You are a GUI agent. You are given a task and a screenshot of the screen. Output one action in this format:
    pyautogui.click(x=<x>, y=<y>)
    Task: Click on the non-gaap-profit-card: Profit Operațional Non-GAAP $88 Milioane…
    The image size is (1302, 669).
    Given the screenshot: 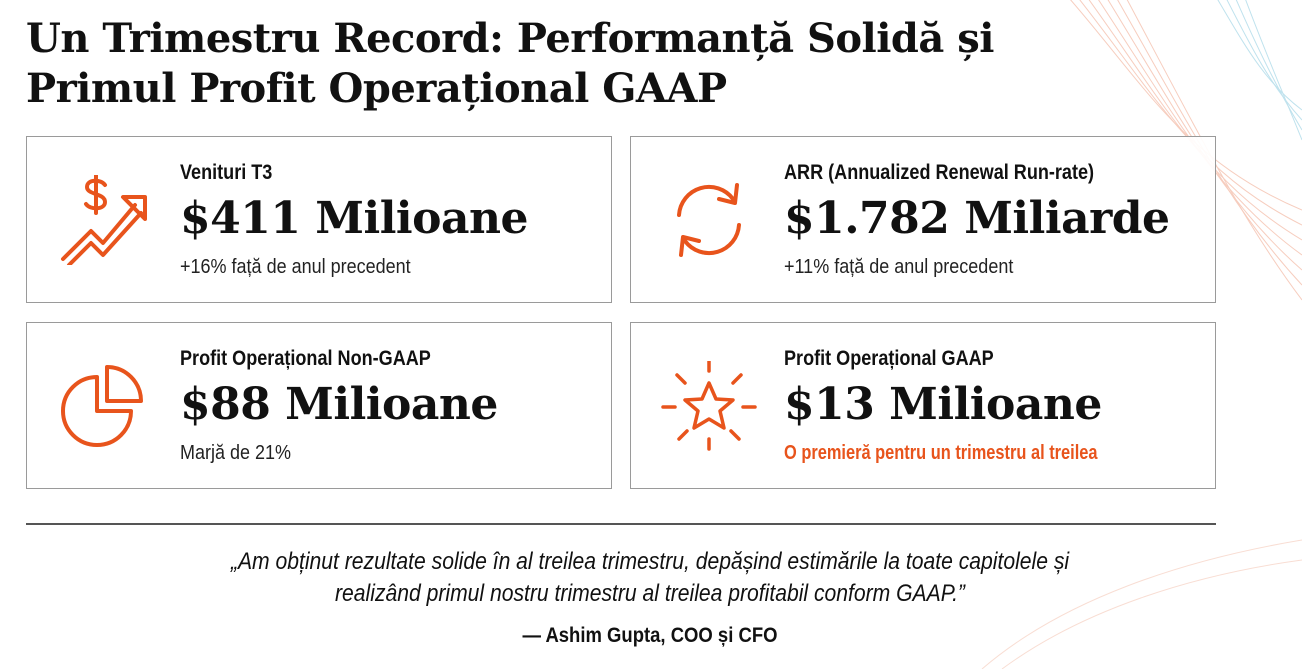 What is the action you would take?
    pyautogui.click(x=319, y=405)
    